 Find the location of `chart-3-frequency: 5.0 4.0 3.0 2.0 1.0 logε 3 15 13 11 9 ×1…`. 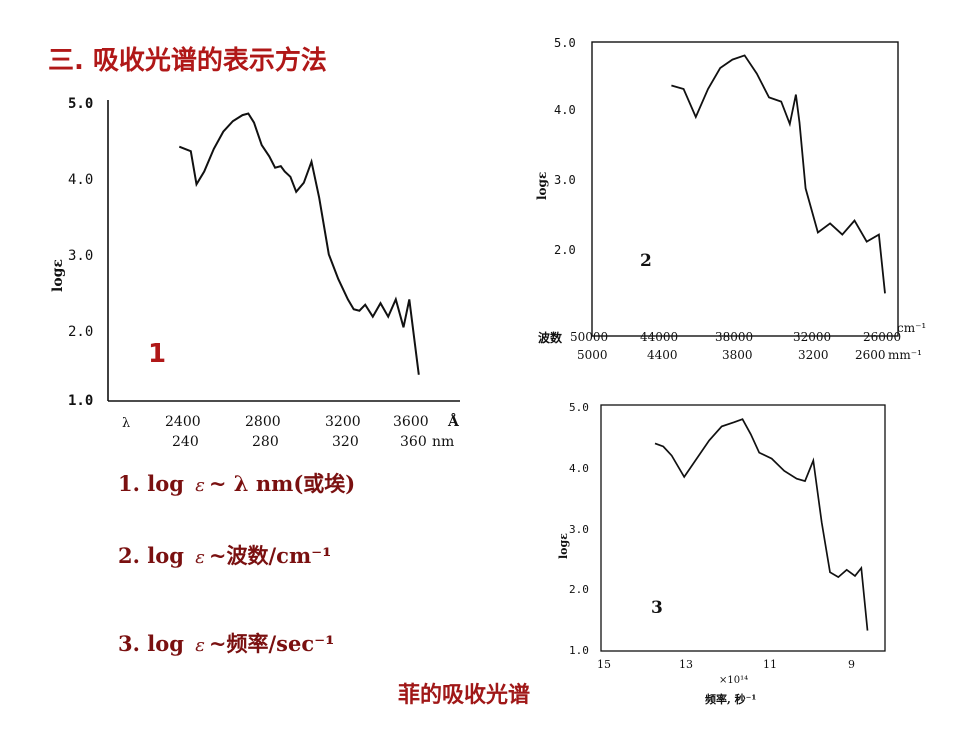

chart-3-frequency: 5.0 4.0 3.0 2.0 1.0 logε 3 15 13 11 9 ×1… is located at coordinates (721, 553).